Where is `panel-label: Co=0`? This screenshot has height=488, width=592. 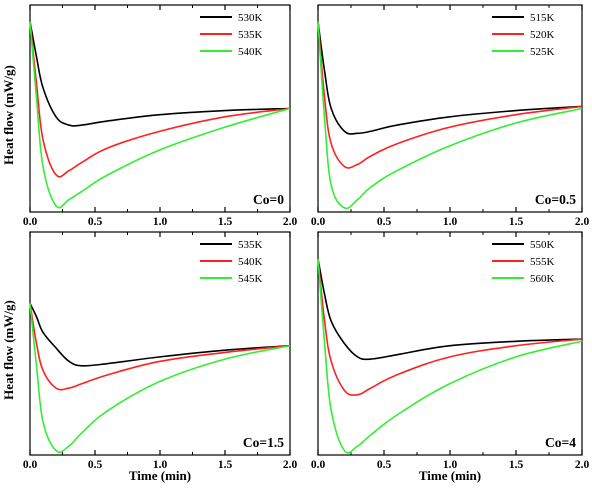
panel-label: Co=0 is located at coordinates (268, 199).